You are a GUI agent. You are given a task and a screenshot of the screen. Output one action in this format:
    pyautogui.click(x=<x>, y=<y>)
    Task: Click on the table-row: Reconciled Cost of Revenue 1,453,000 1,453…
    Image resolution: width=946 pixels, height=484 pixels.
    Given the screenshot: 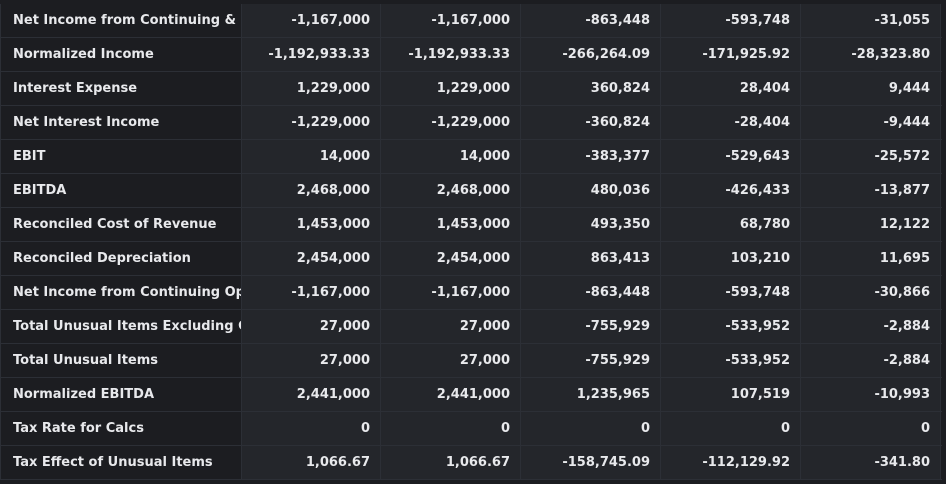 What is the action you would take?
    pyautogui.click(x=471, y=225)
    